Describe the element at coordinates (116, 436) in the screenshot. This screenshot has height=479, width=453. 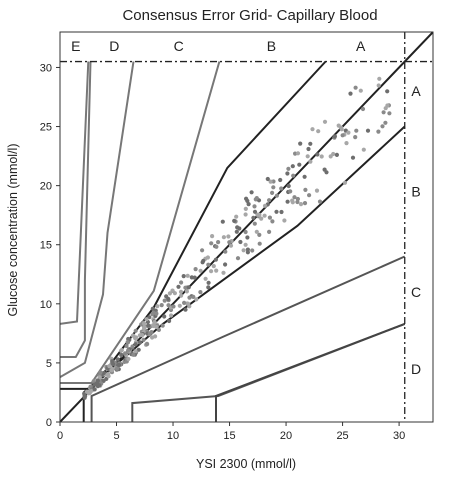
I see `x-tick-label: 5` at that location.